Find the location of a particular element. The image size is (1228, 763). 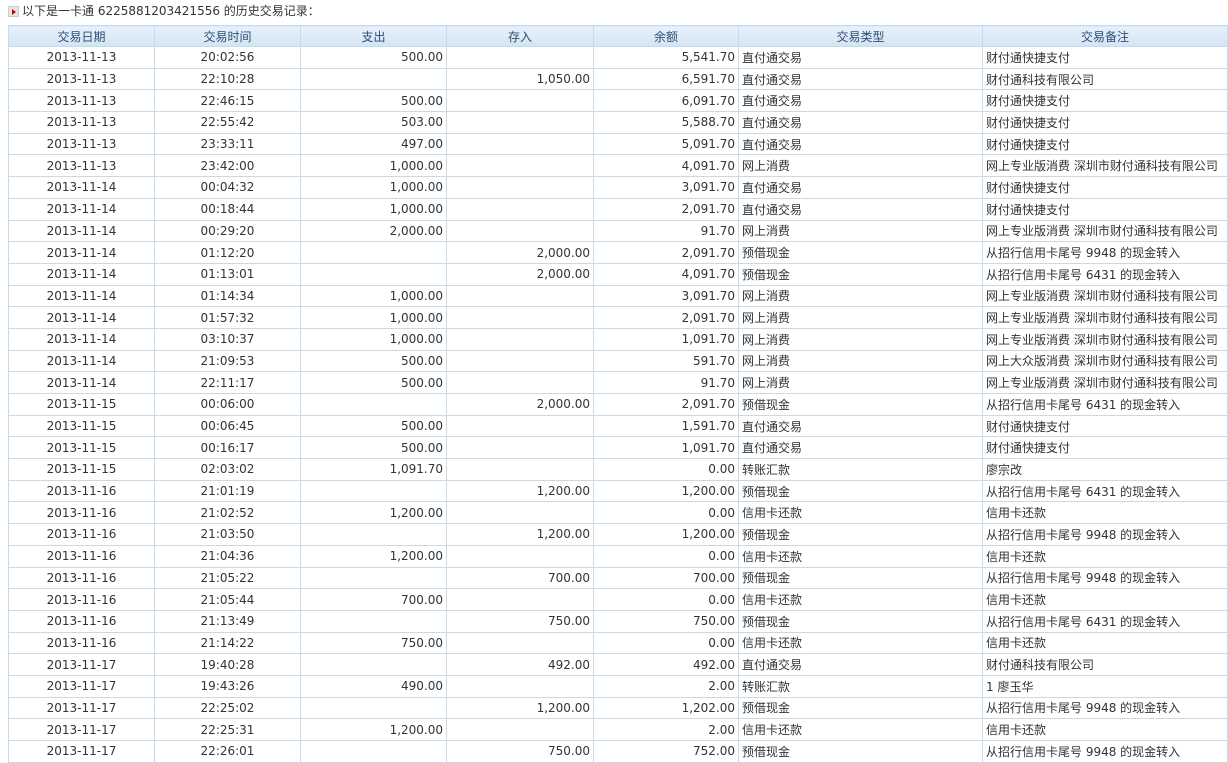

table-cell: 廖宗改 is located at coordinates (1105, 469).